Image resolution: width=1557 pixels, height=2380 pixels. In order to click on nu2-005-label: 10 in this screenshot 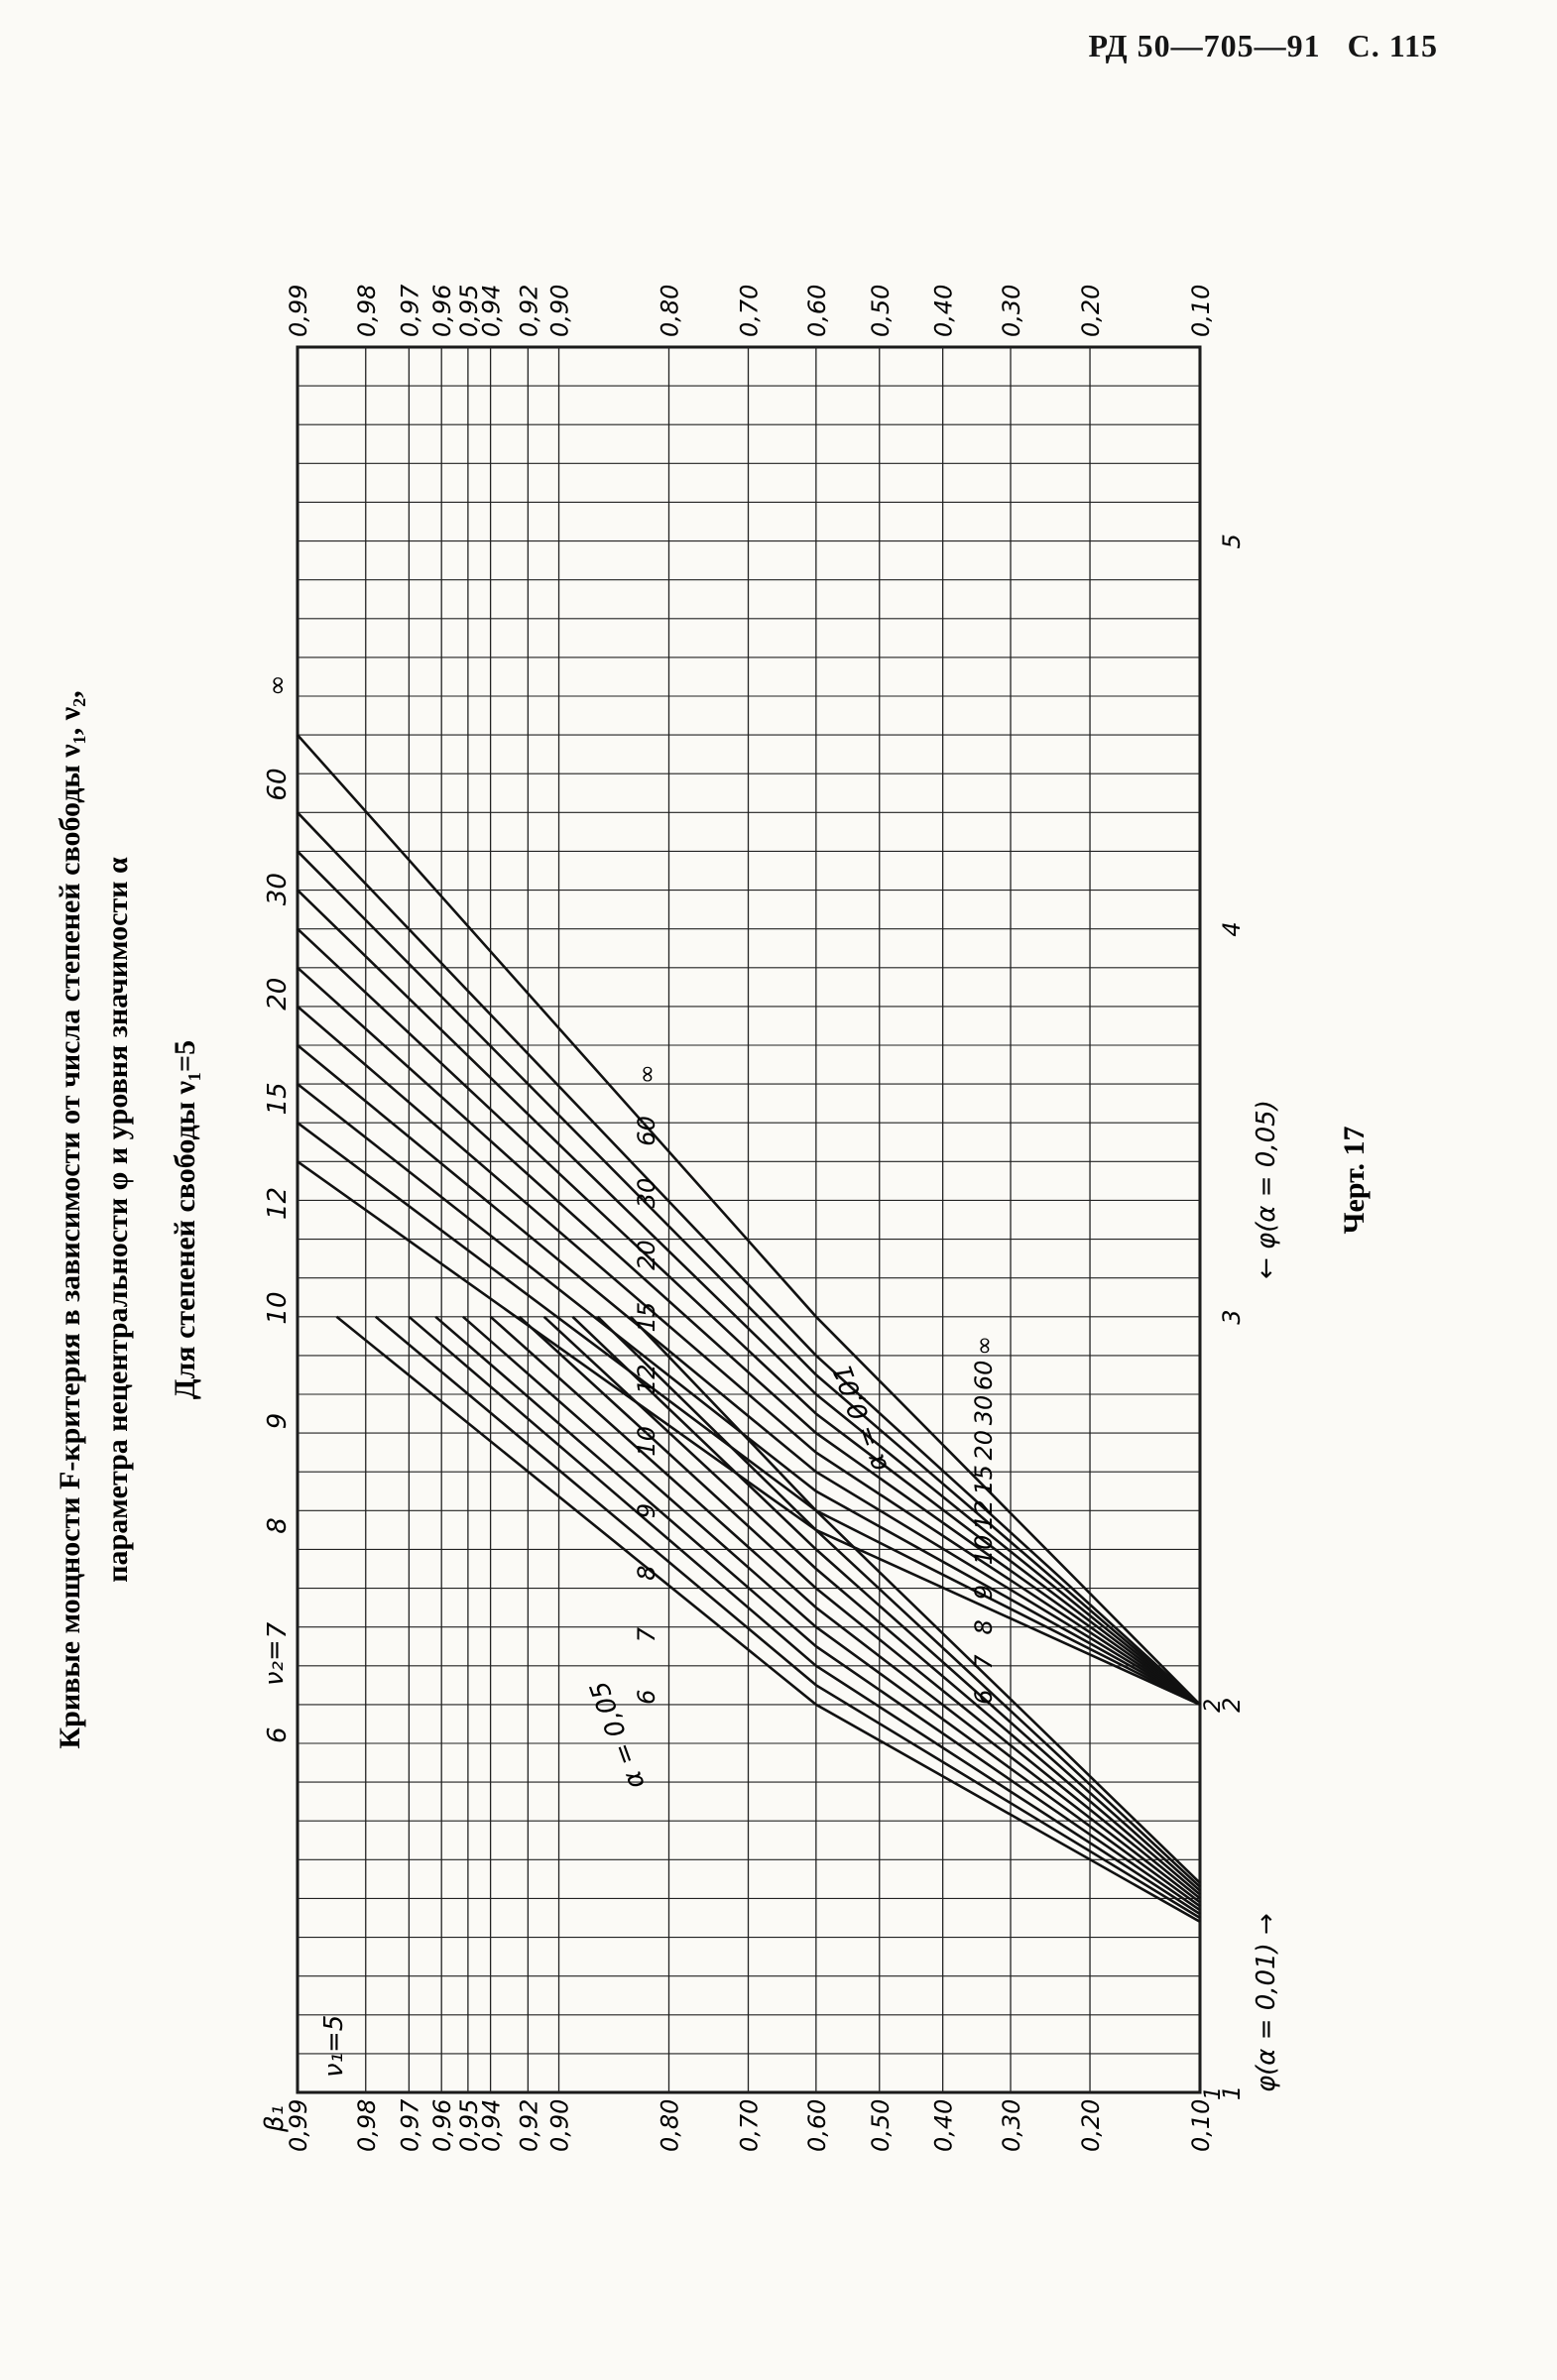, I will do `click(646, 1441)`.